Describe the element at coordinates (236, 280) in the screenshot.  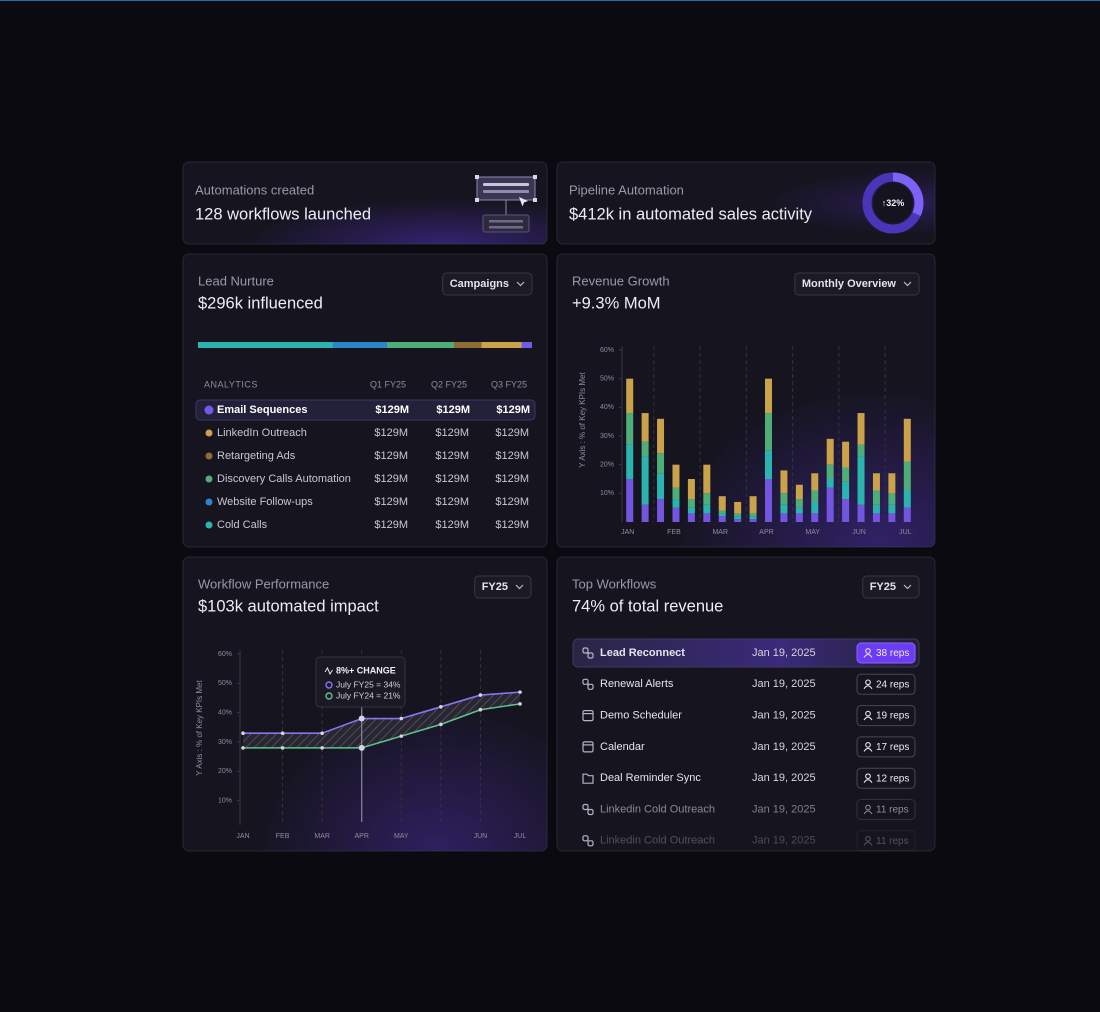
I see `card-label: Lead Nurture` at that location.